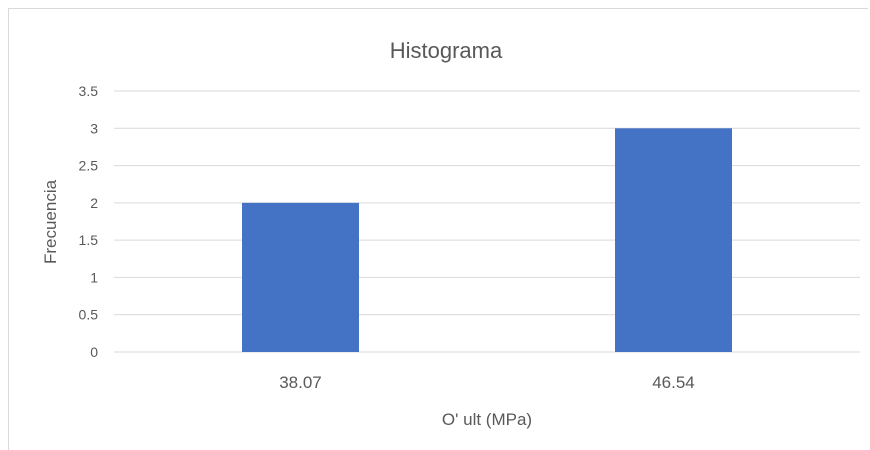  What do you see at coordinates (94, 203) in the screenshot?
I see `y-tick-label: 2` at bounding box center [94, 203].